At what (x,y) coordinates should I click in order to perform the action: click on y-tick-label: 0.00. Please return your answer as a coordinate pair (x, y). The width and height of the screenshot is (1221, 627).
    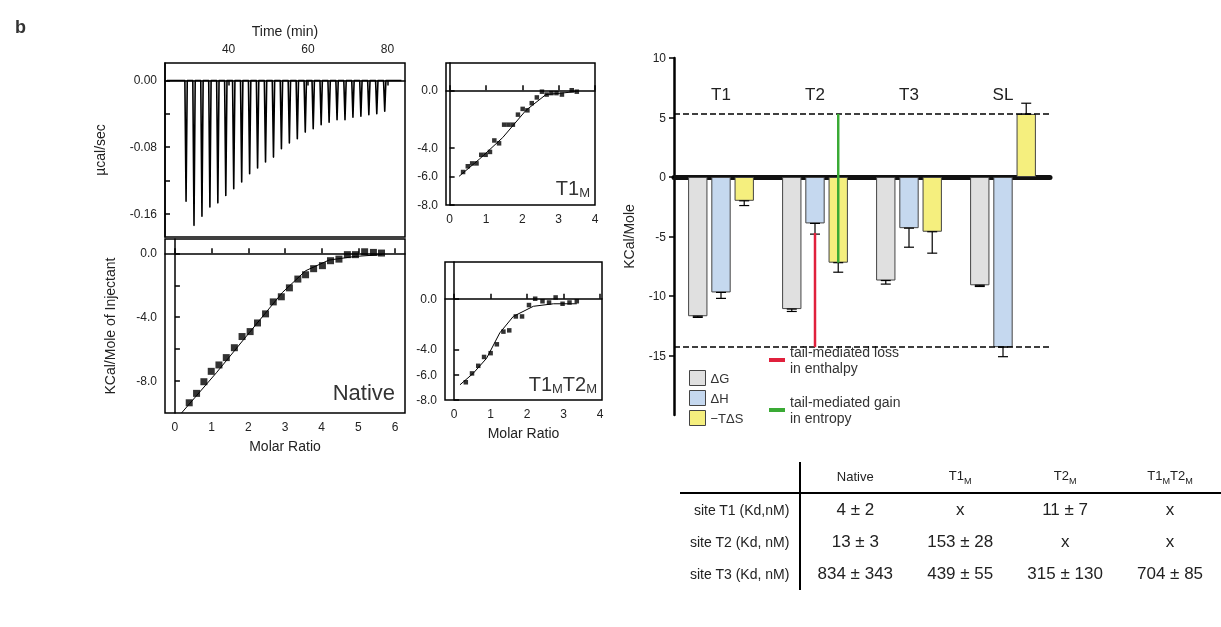
    Looking at the image, I should click on (145, 80).